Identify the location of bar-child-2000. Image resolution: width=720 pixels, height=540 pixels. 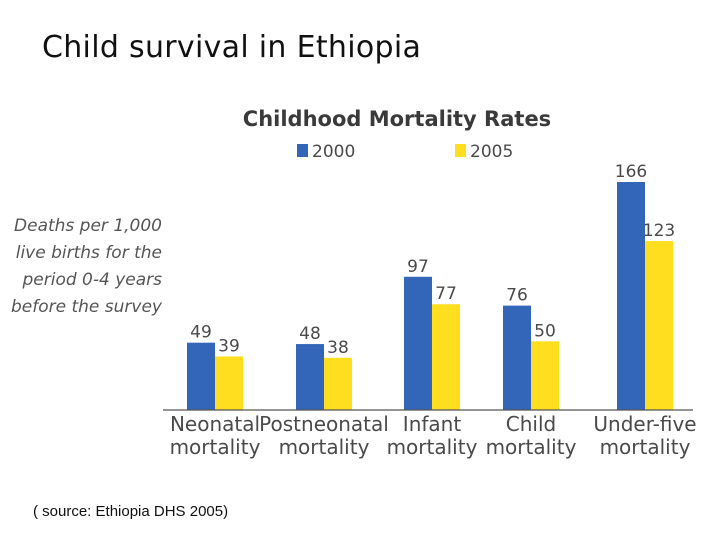
(517, 357).